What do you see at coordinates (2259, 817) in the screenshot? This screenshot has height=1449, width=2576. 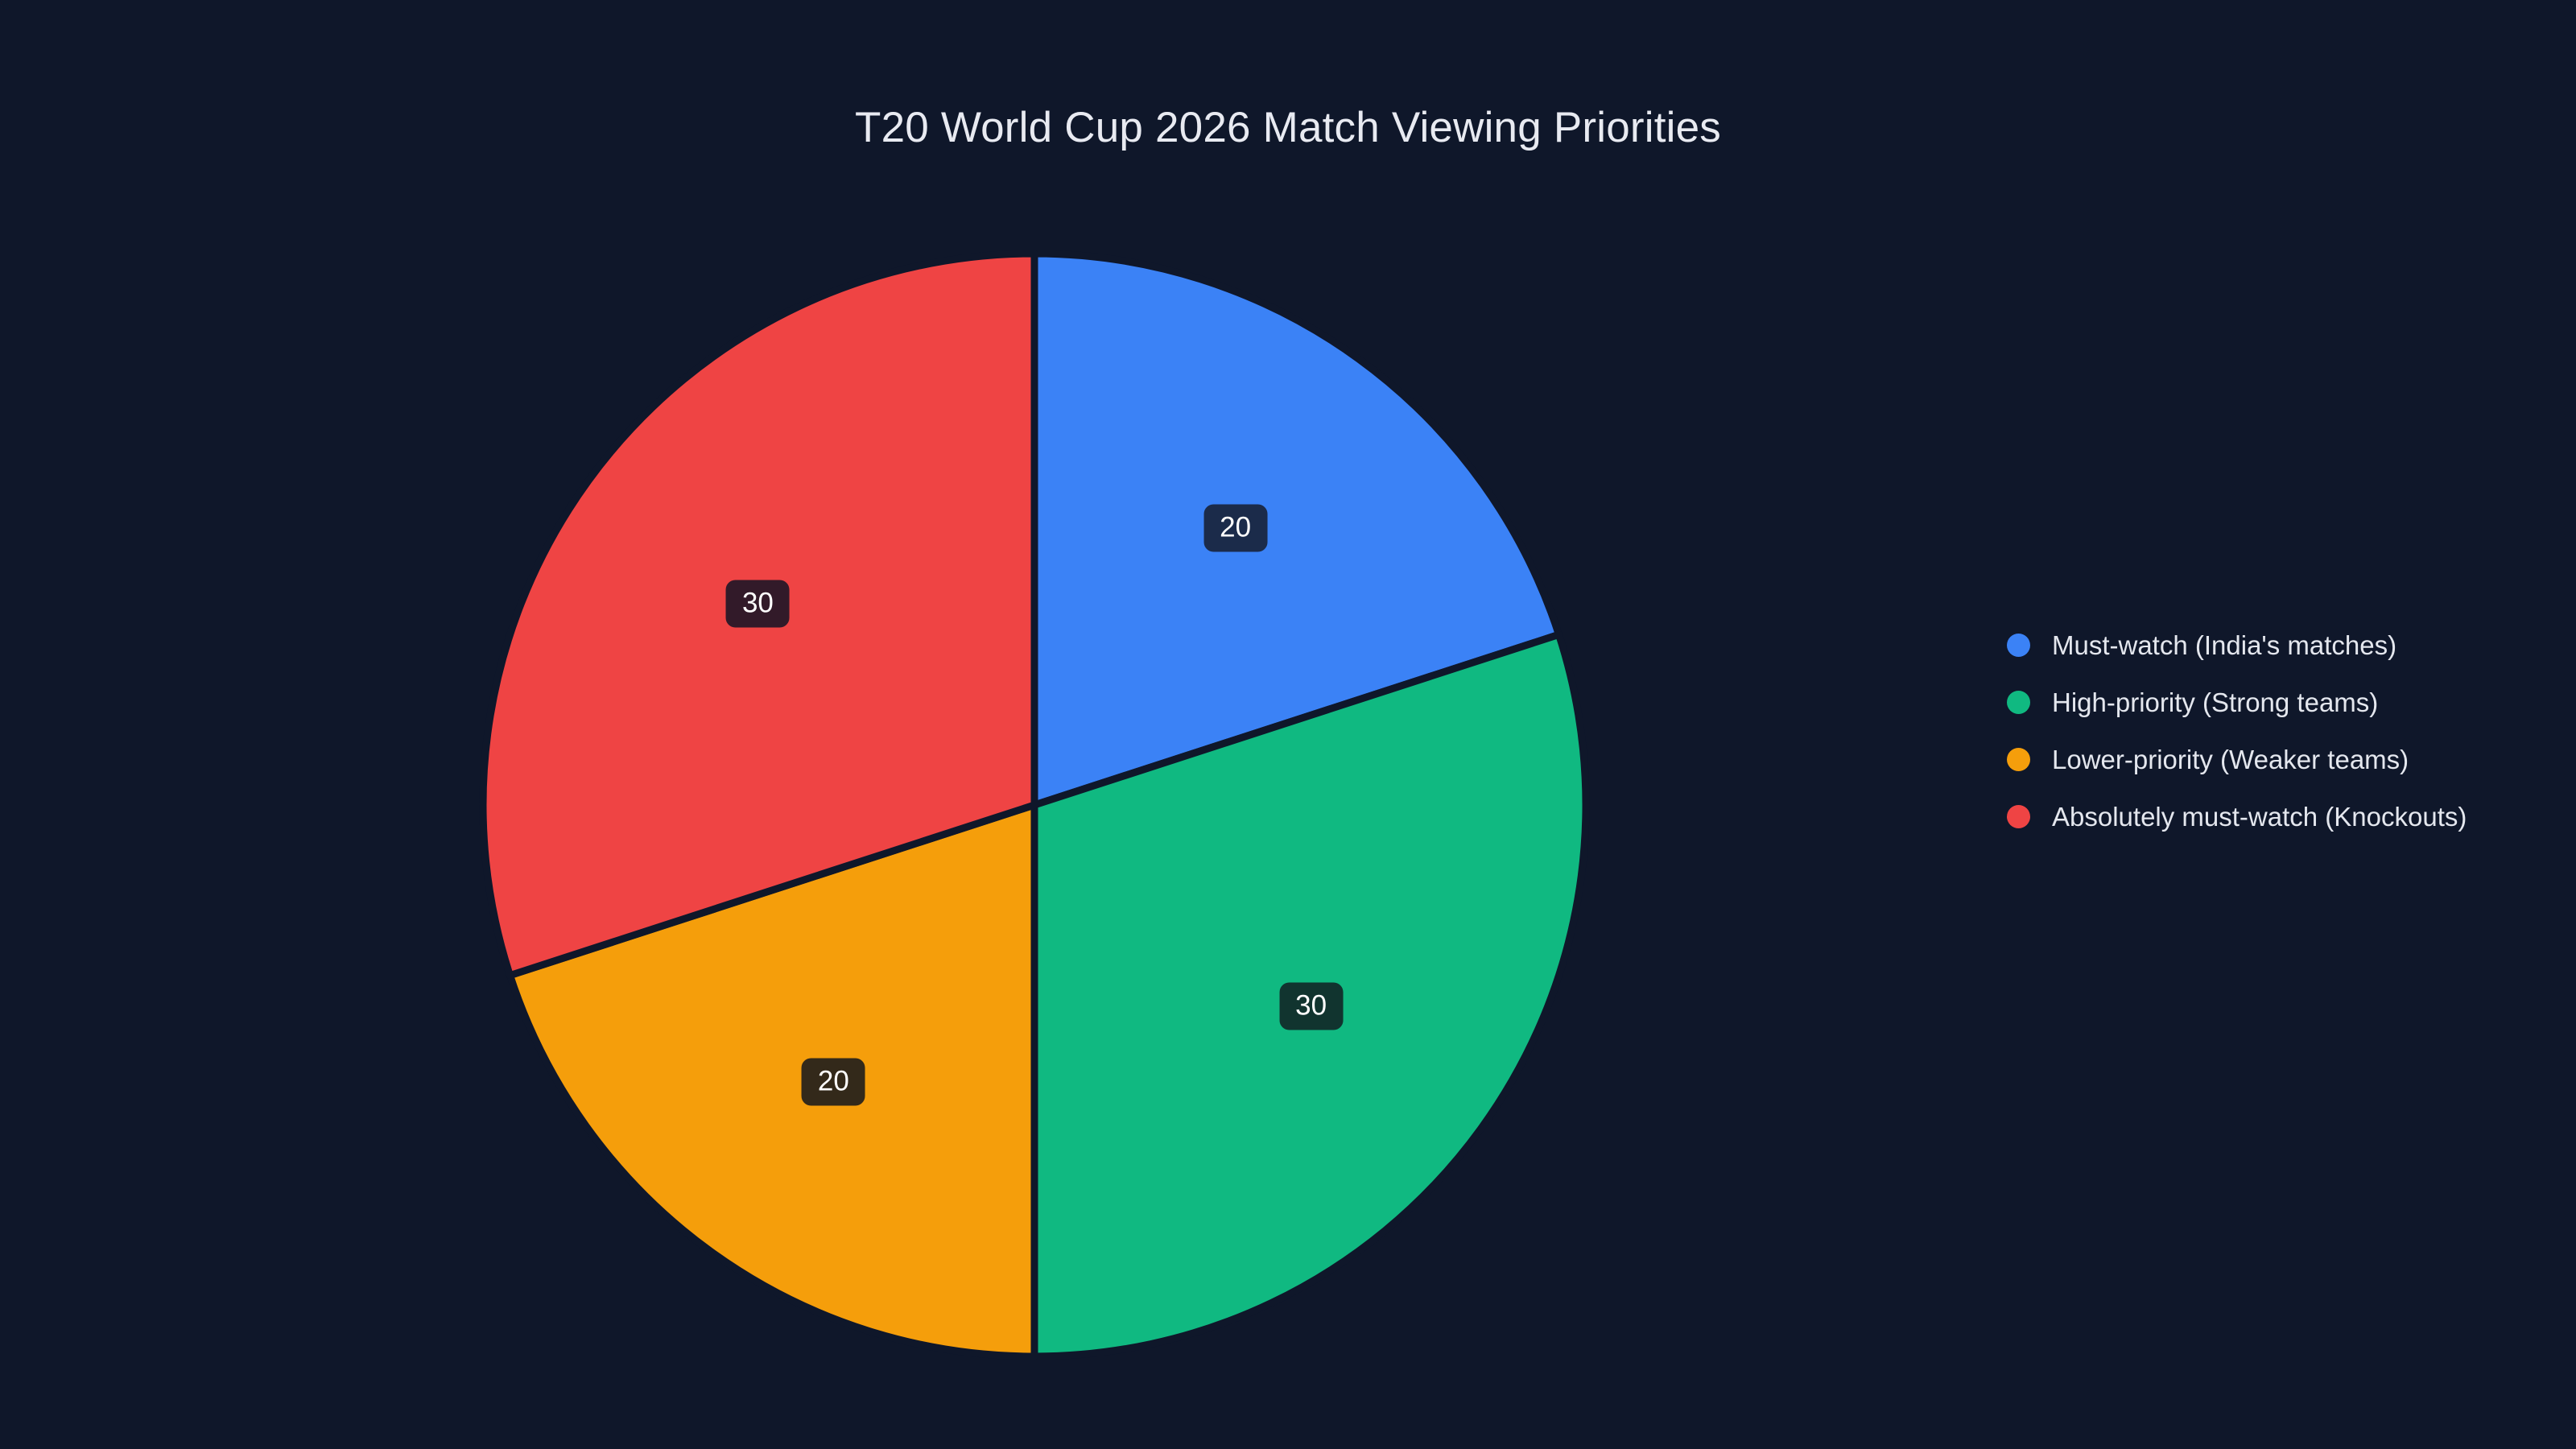 I see `legend-item-label: Absolutely must-watch (Knockouts)` at bounding box center [2259, 817].